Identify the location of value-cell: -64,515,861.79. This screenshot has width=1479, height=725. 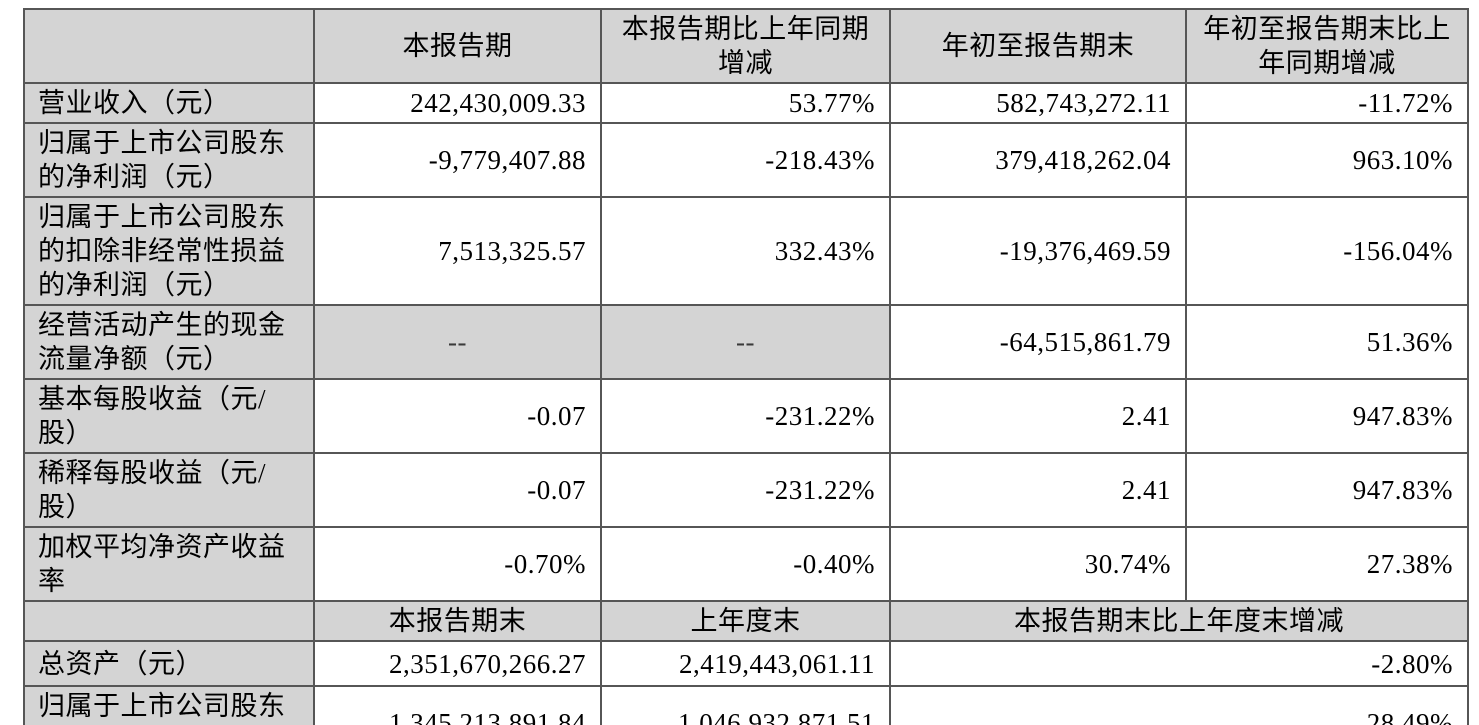
(1038, 342).